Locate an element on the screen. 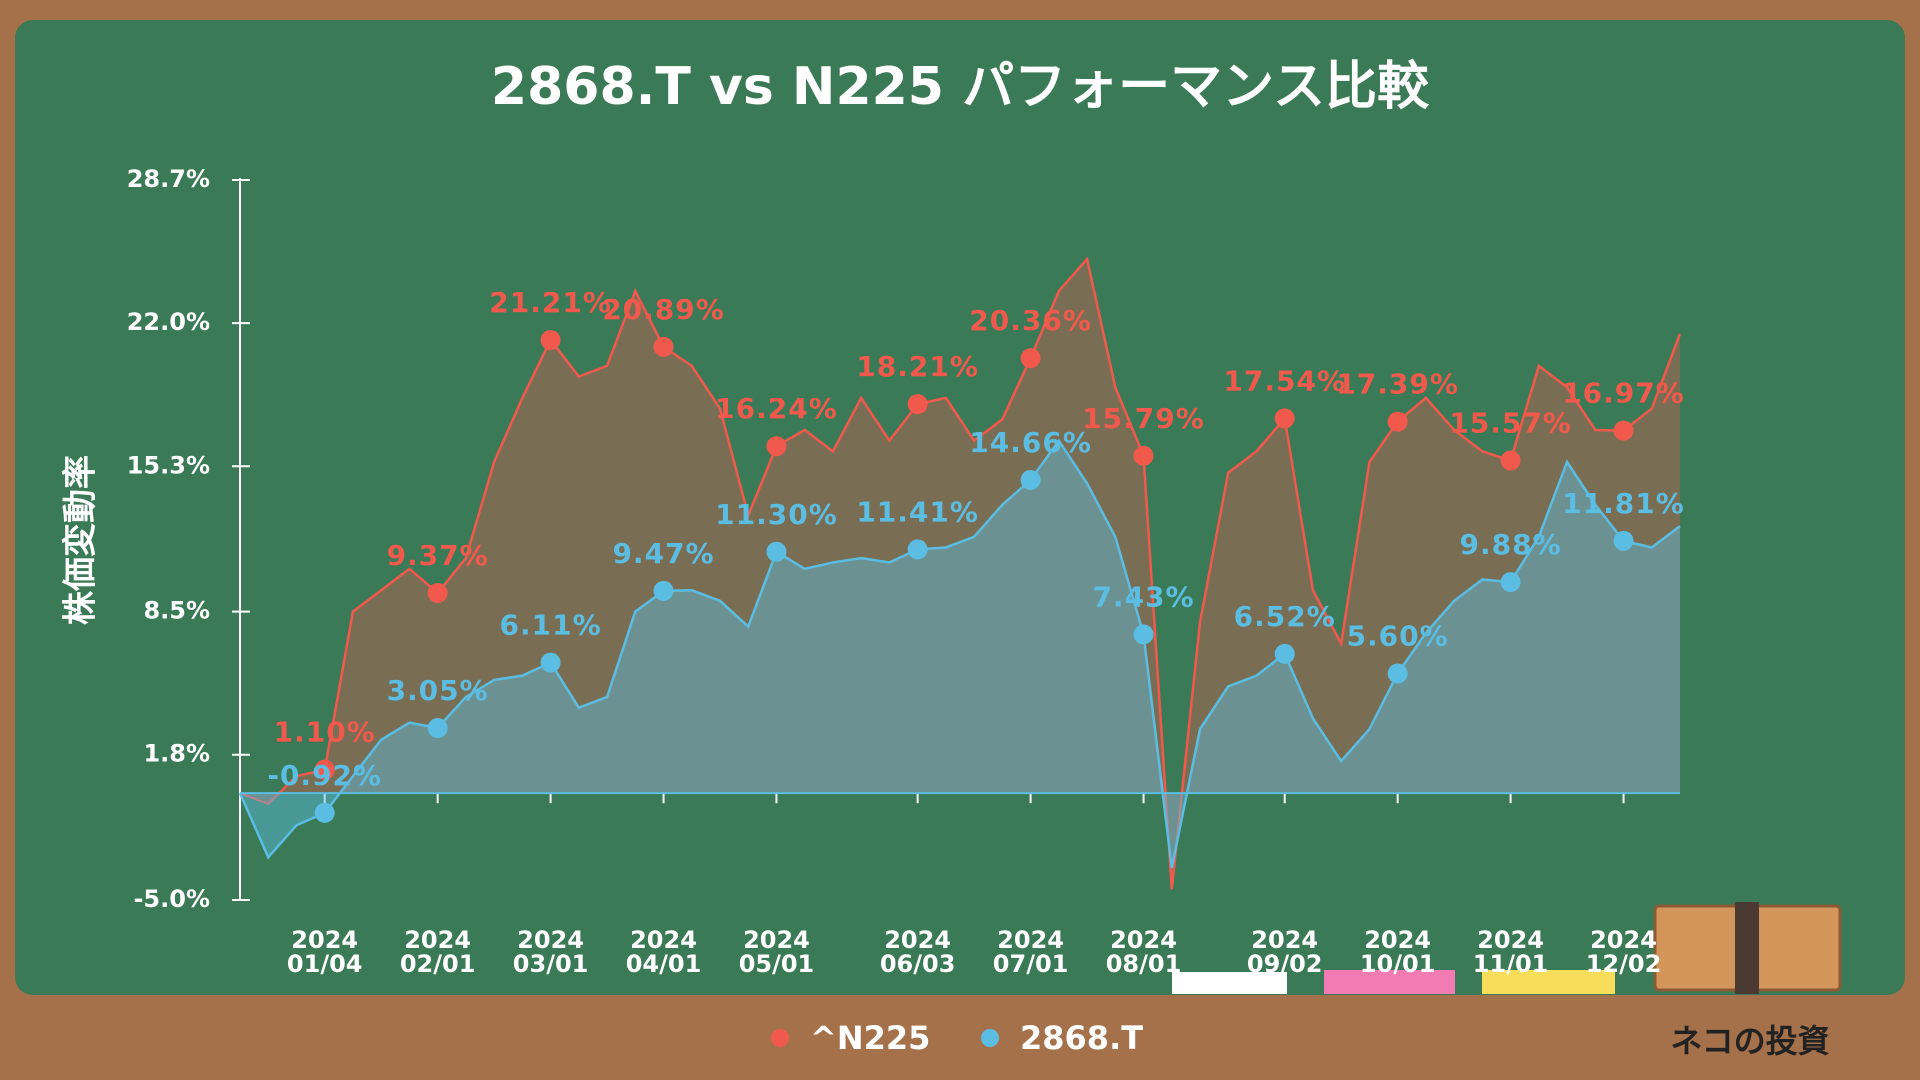  eraser-band is located at coordinates (1747, 948).